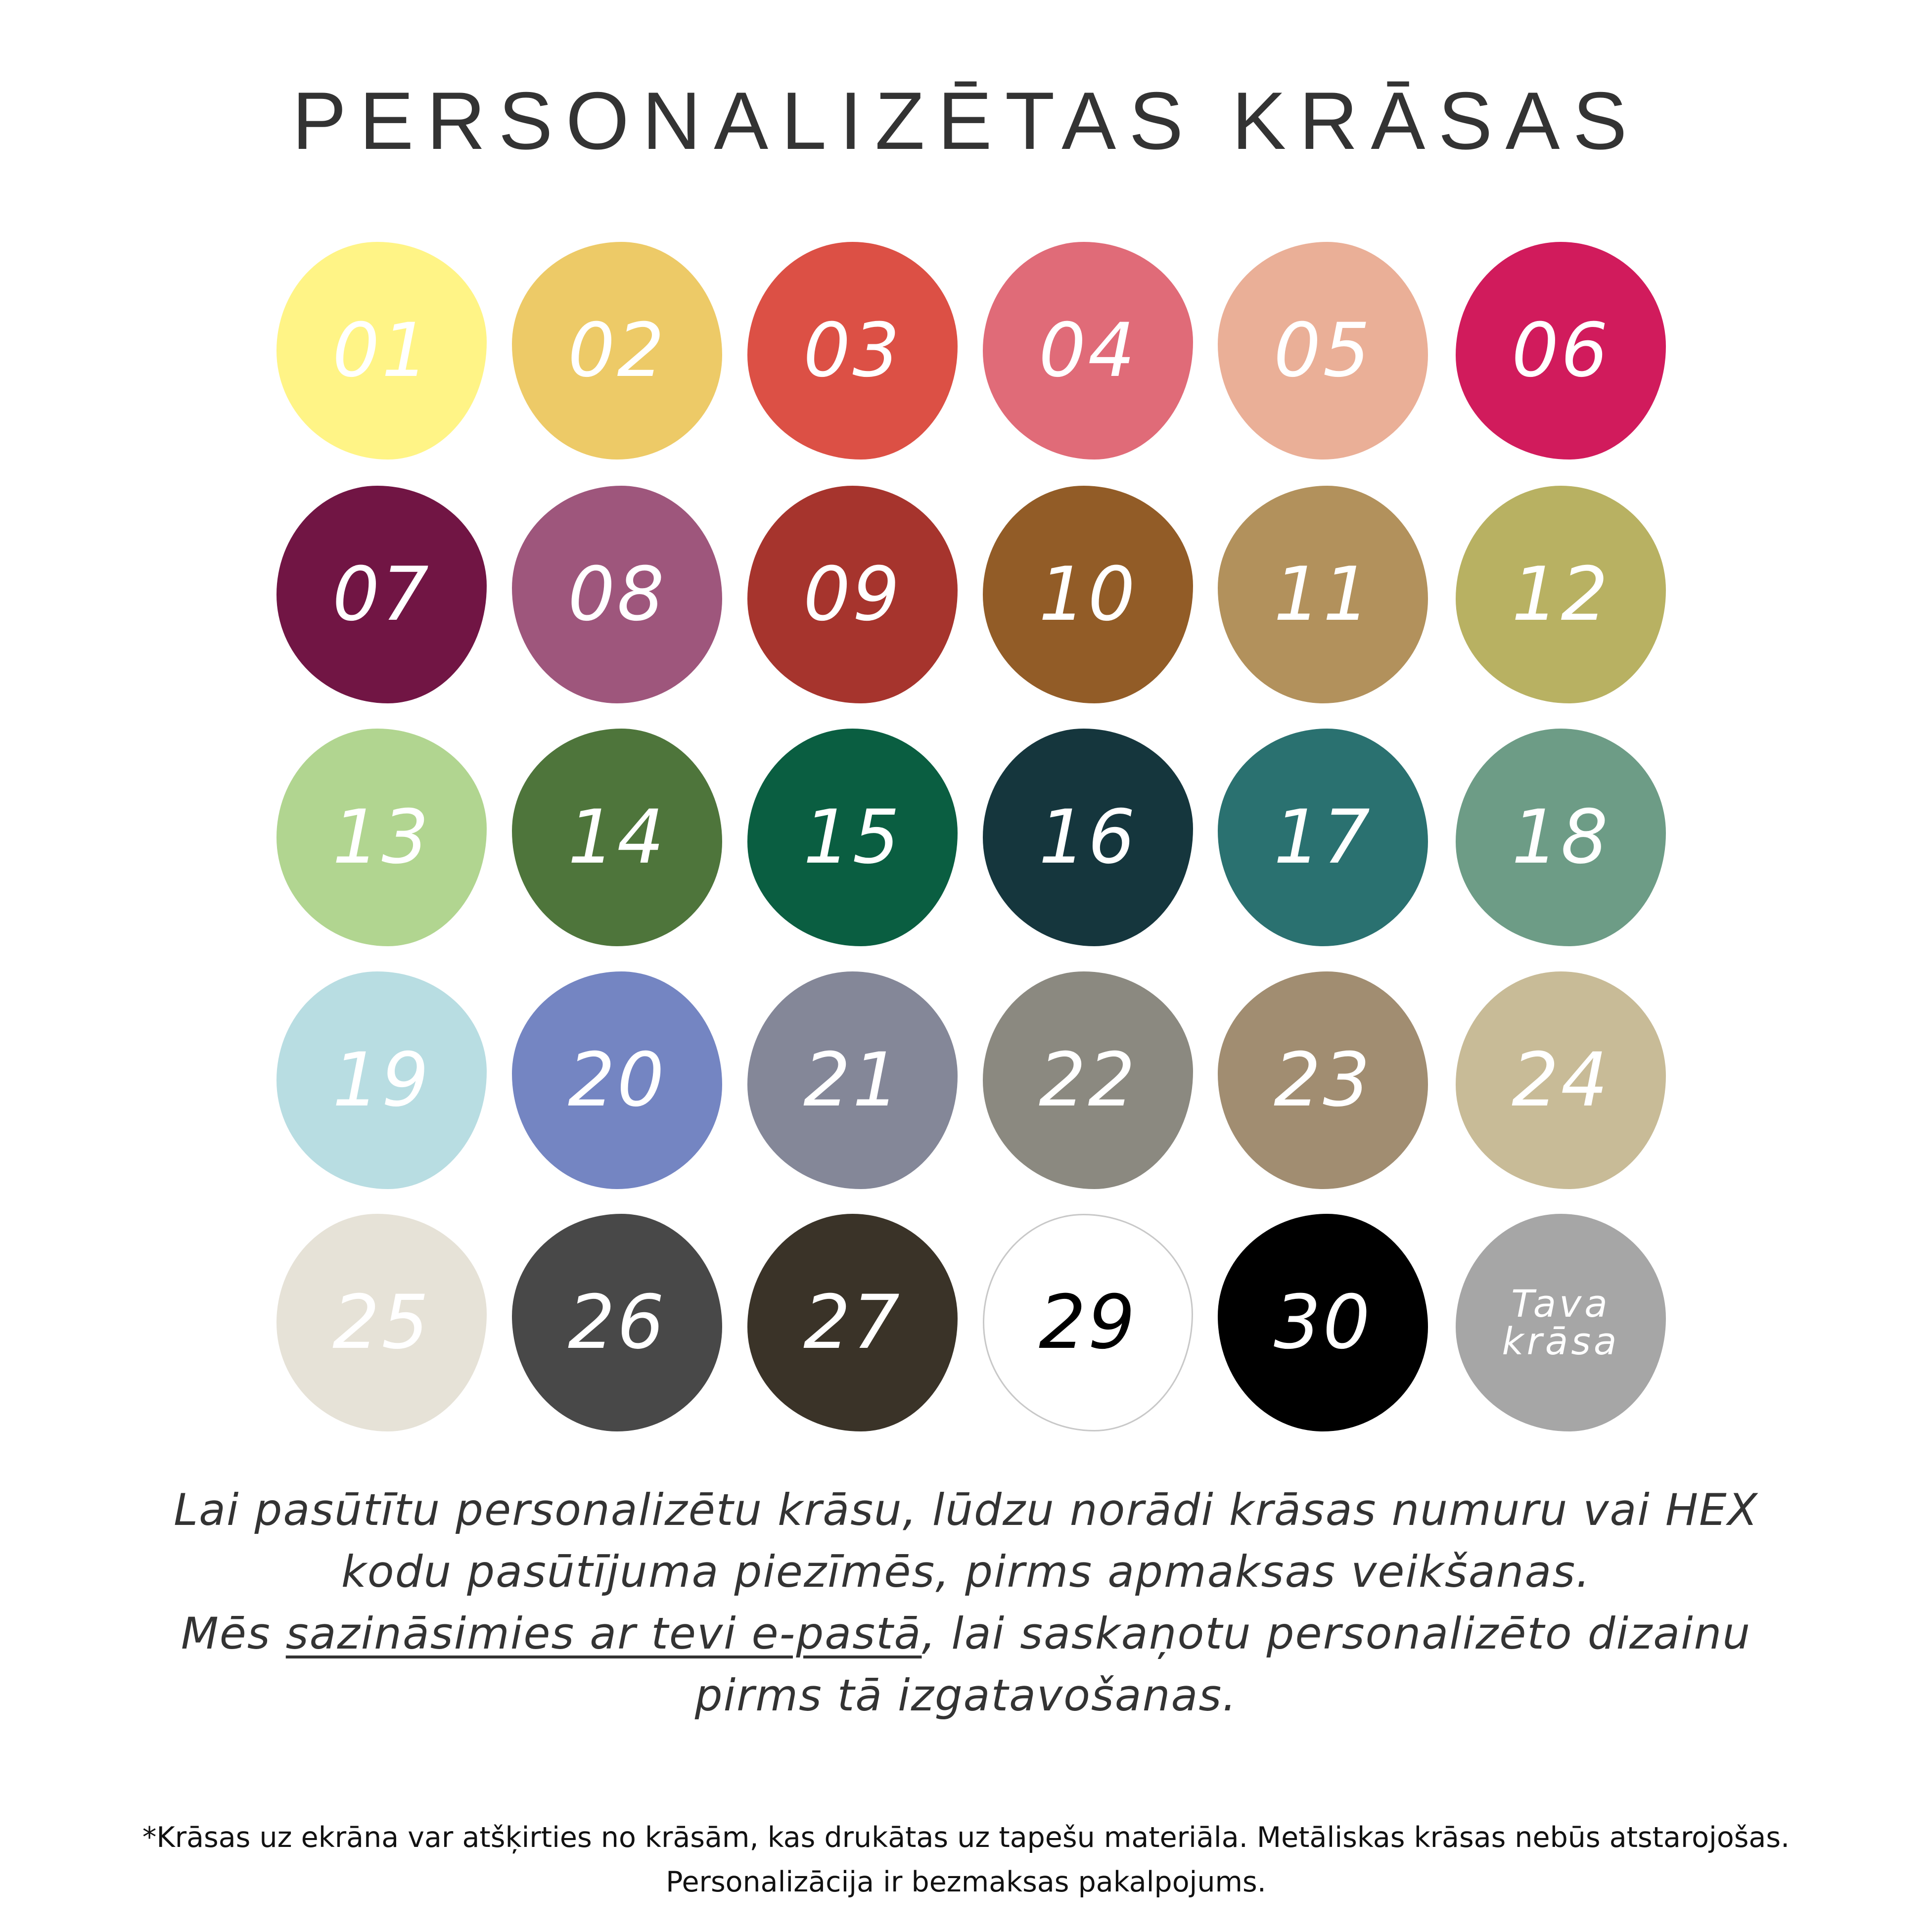  I want to click on color-swatch: 07, so click(382, 594).